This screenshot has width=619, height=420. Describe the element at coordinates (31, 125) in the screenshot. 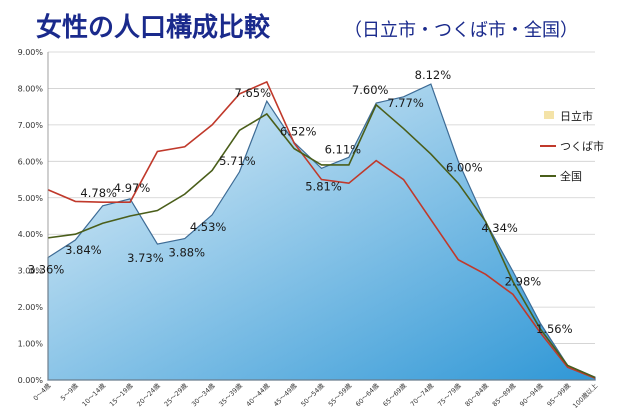

I see `y-tick-label: 7.00%` at that location.